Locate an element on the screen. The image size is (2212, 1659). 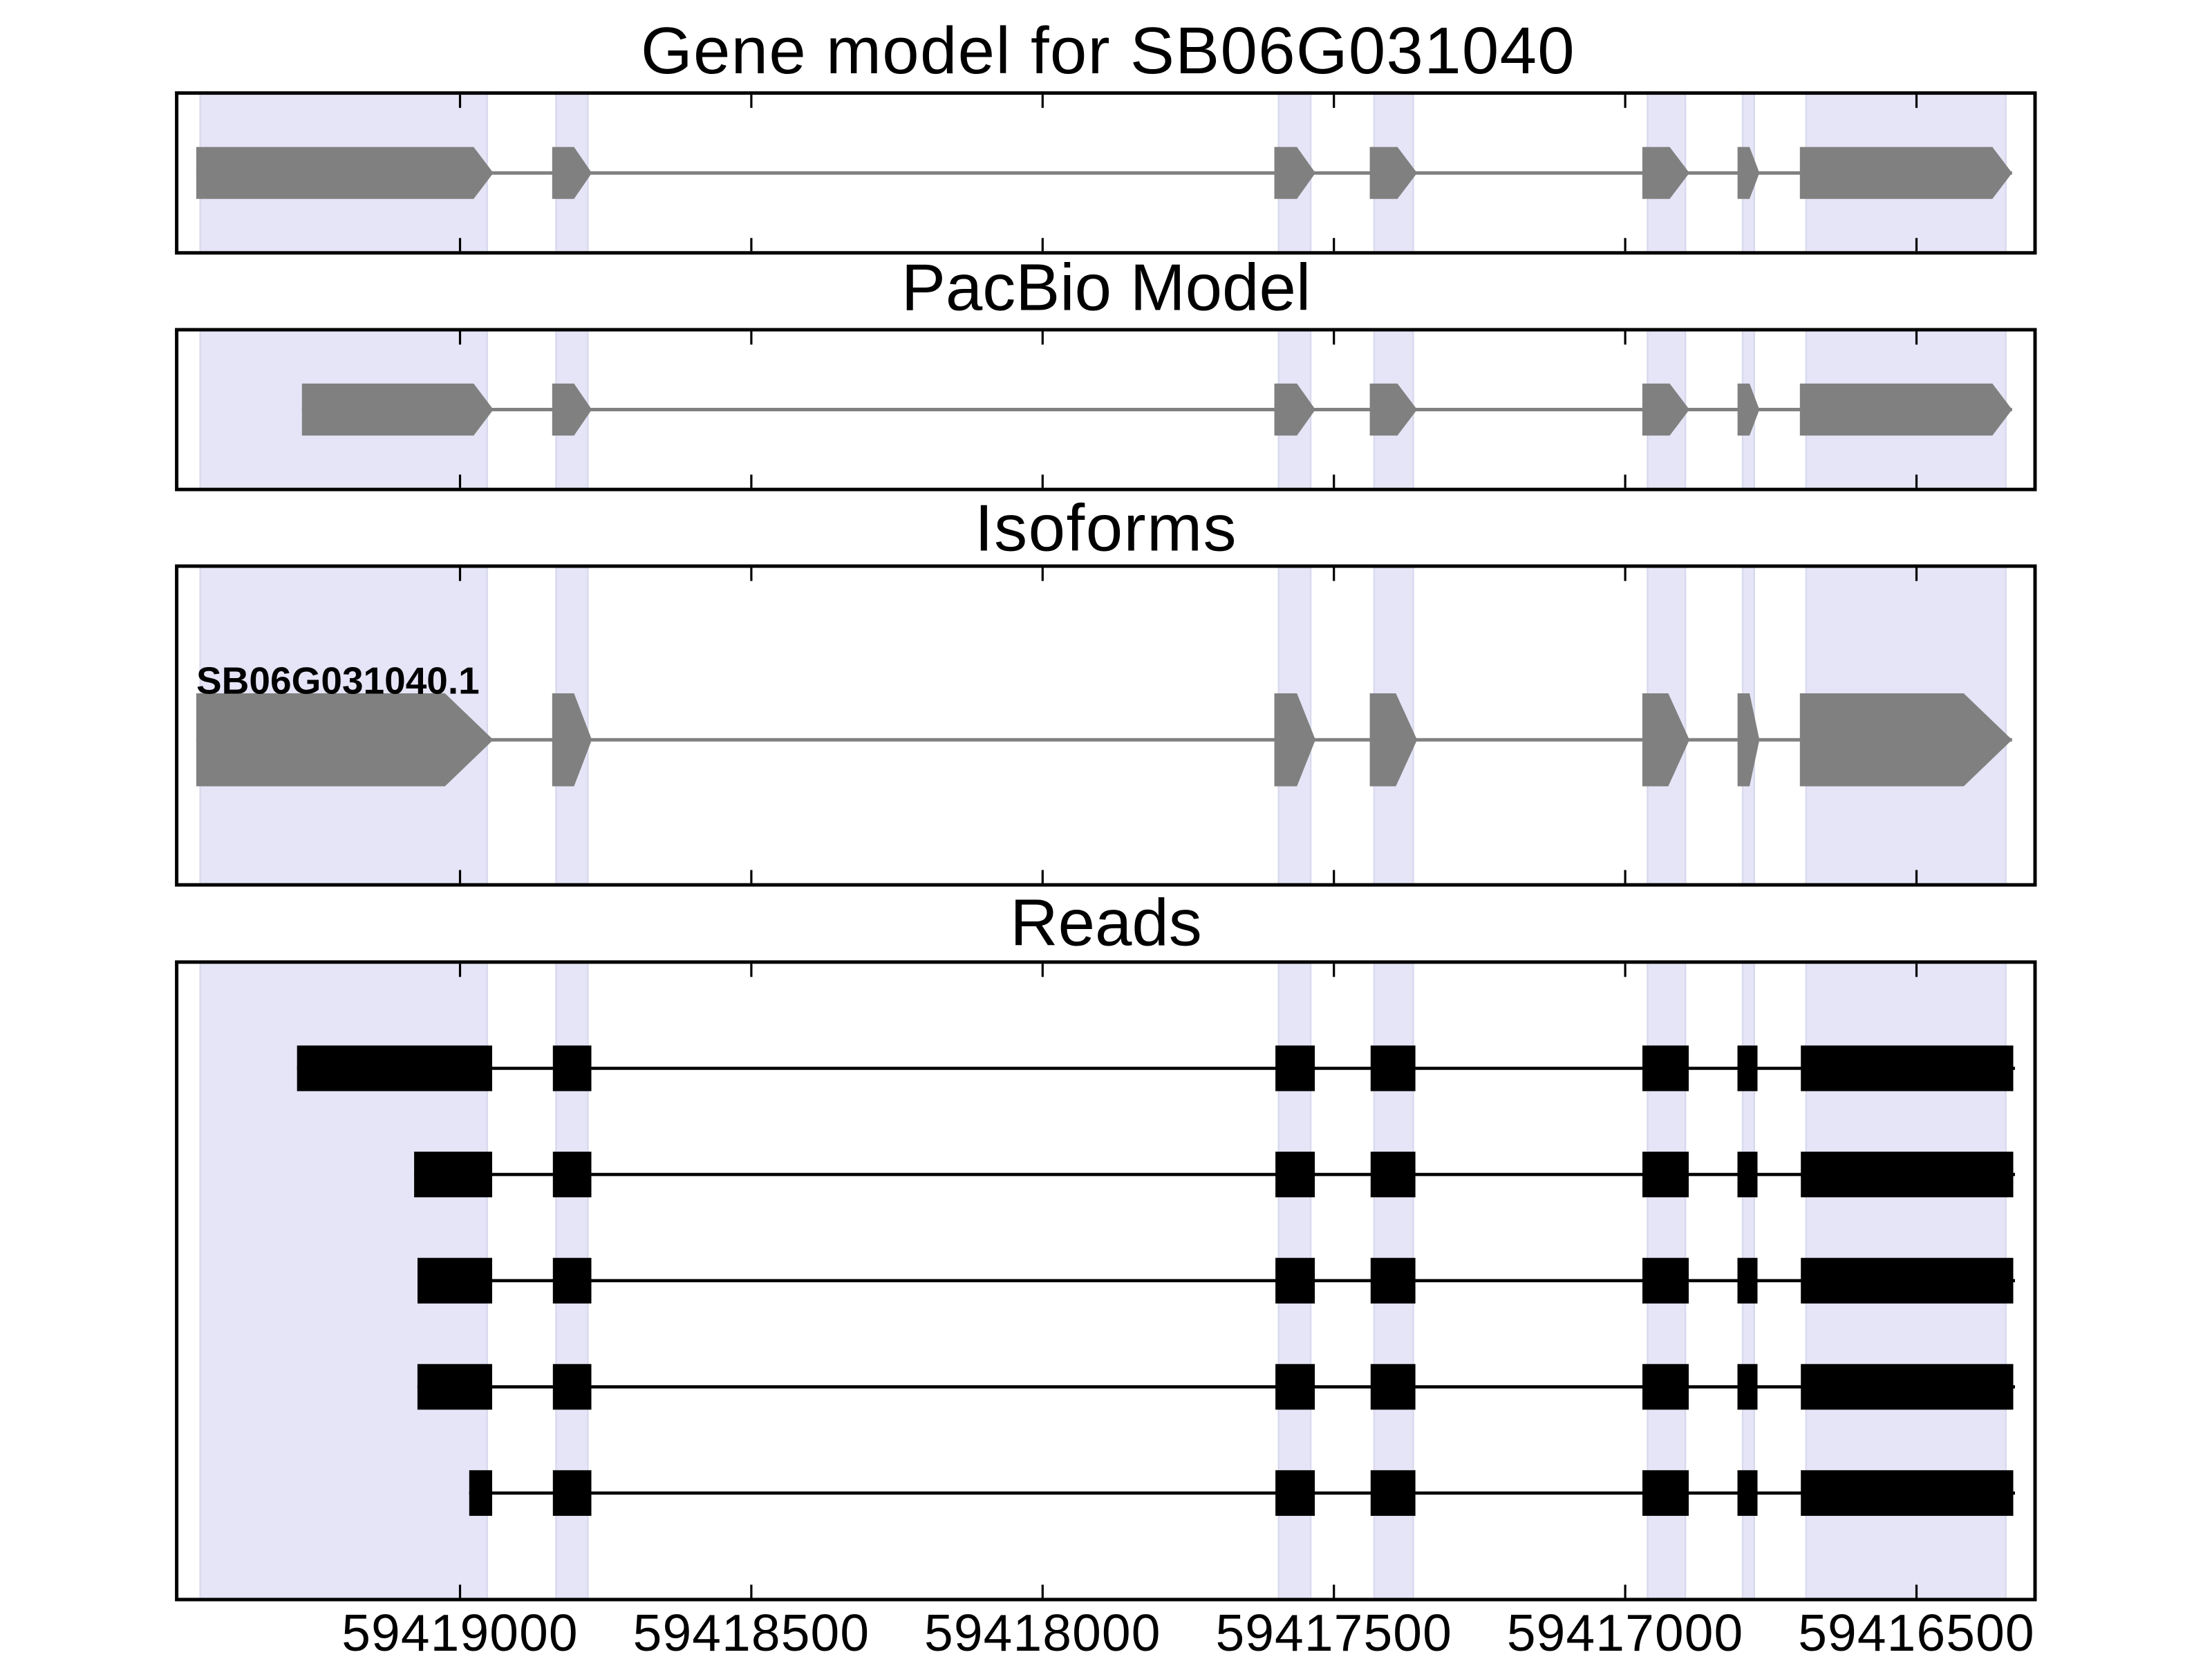
svg-text: SB06G031040.1 is located at coordinates (338, 680).